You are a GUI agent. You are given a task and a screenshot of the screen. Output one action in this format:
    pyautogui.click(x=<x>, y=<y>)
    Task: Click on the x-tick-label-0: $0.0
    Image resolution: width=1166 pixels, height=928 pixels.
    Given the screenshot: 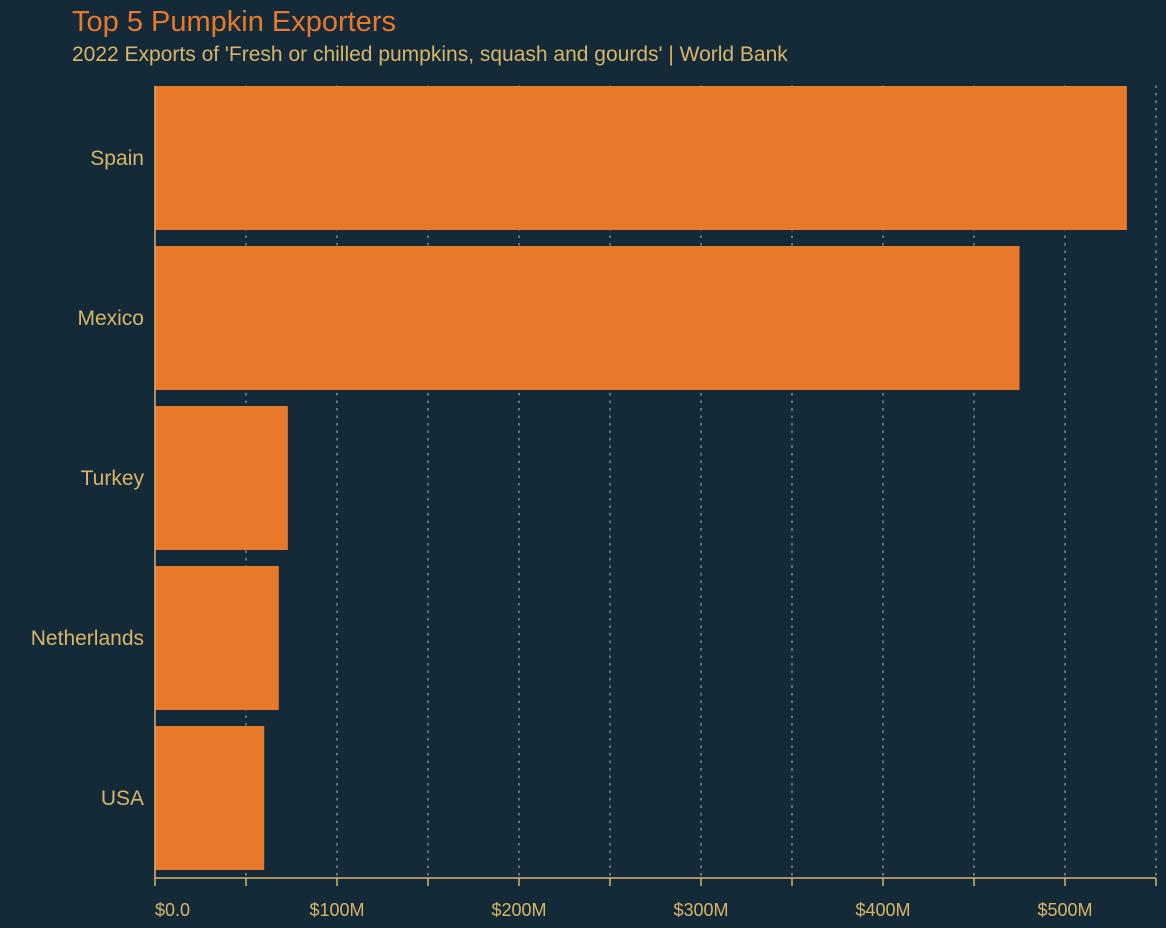 What is the action you would take?
    pyautogui.click(x=172, y=910)
    